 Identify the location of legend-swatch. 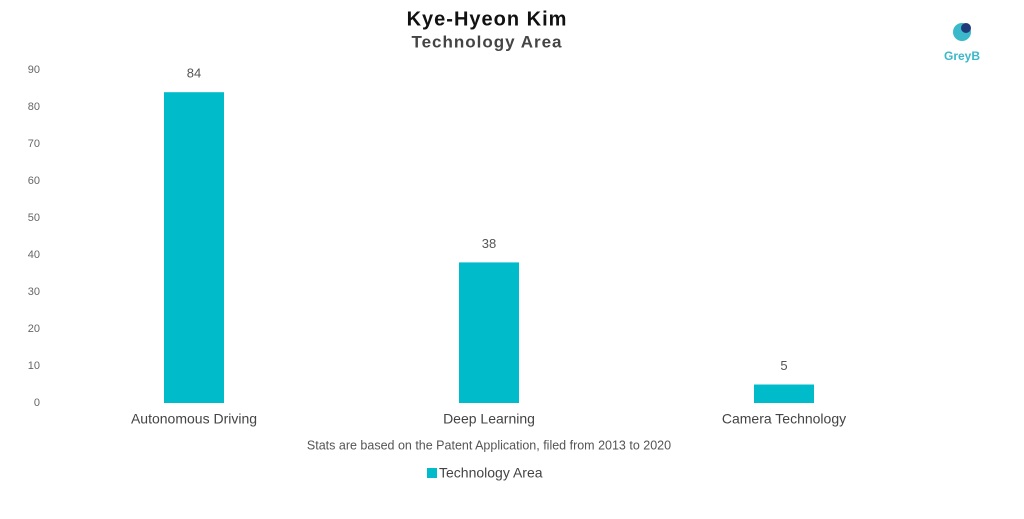
(432, 473).